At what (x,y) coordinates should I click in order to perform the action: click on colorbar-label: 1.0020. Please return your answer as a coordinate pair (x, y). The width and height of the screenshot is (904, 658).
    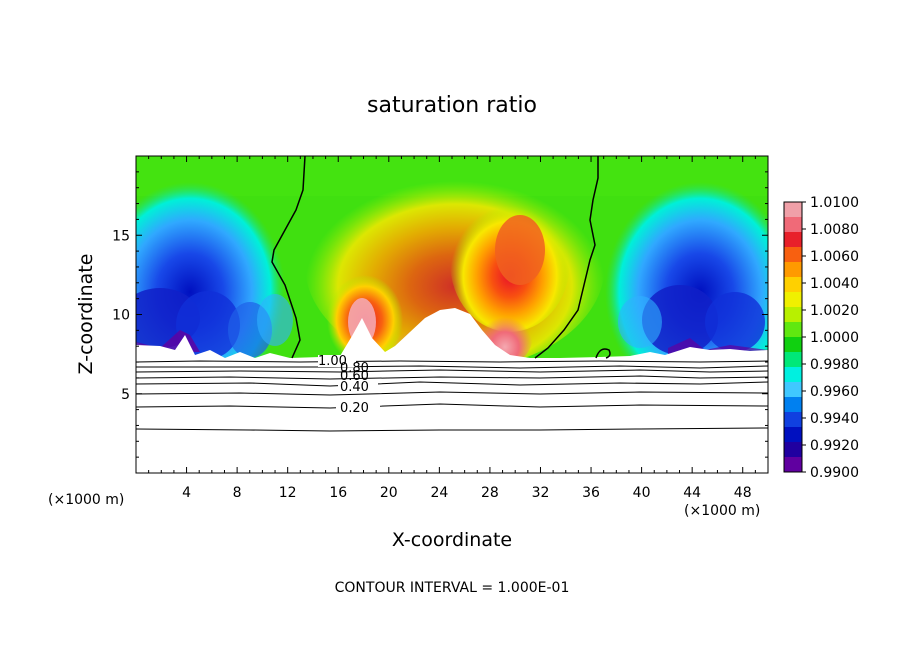
    Looking at the image, I should click on (834, 311).